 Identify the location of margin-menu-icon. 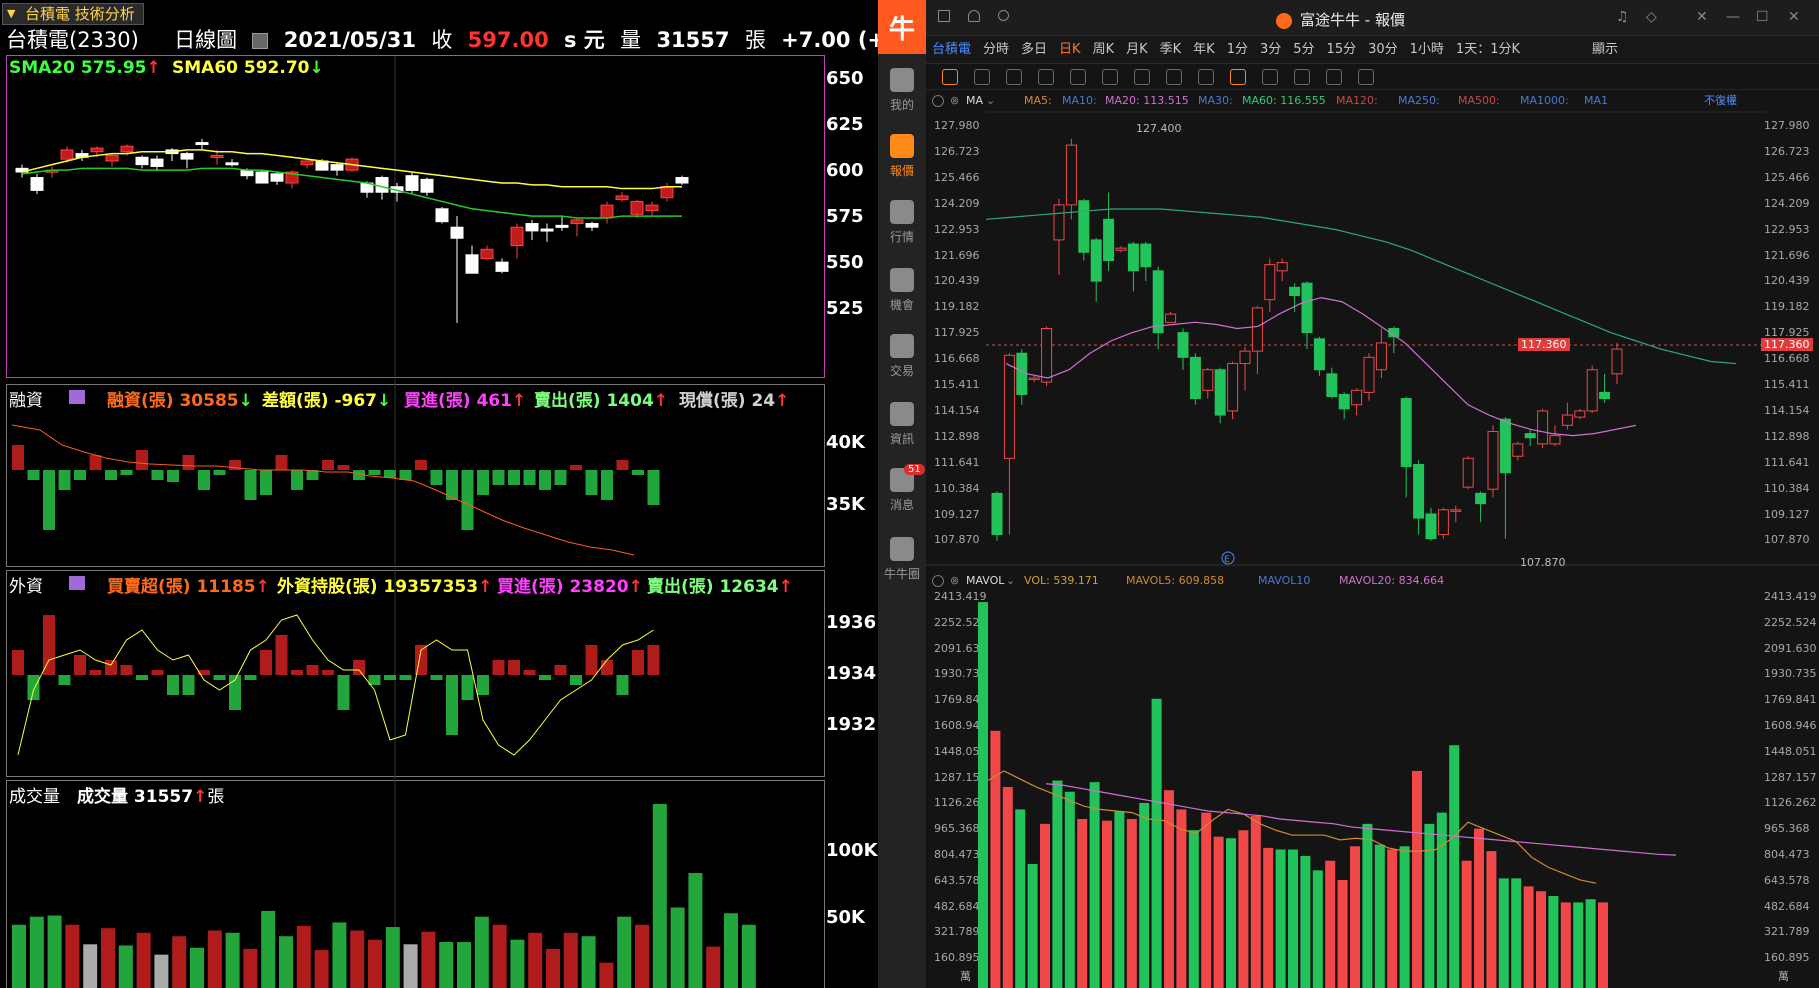
(77, 397).